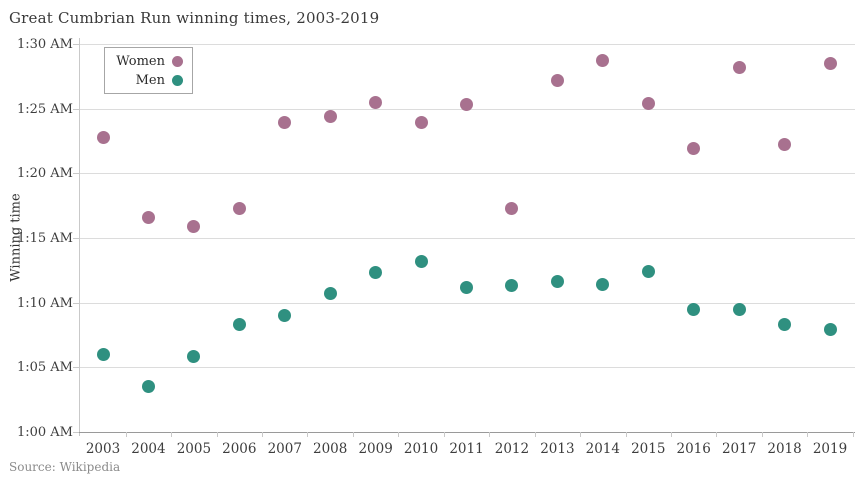 The height and width of the screenshot is (483, 860). Describe the element at coordinates (467, 432) in the screenshot. I see `x-axis-line` at that location.